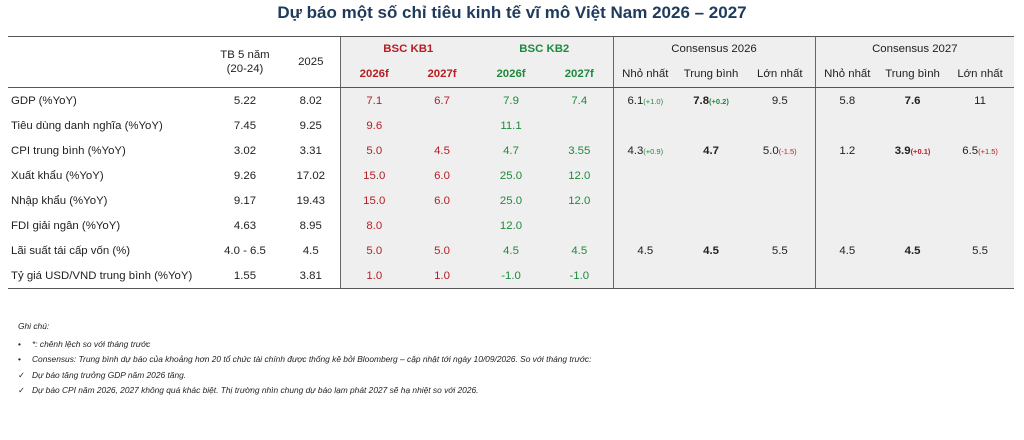  What do you see at coordinates (442, 74) in the screenshot?
I see `header-kb1-2027: 2027f` at bounding box center [442, 74].